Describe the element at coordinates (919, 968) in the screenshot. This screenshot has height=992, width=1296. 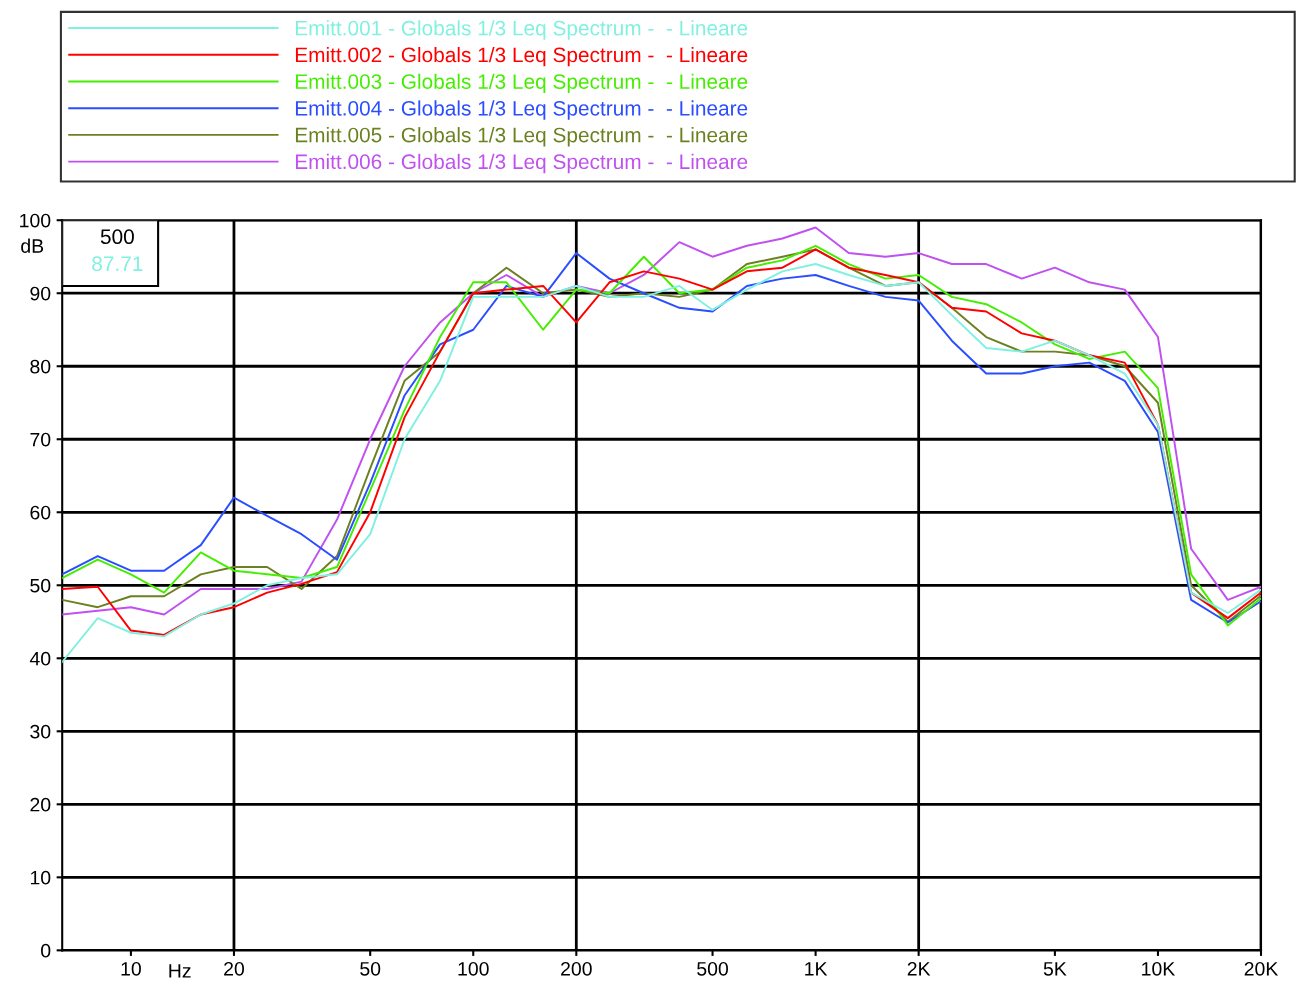
I see `x-tick-label: 2K` at that location.